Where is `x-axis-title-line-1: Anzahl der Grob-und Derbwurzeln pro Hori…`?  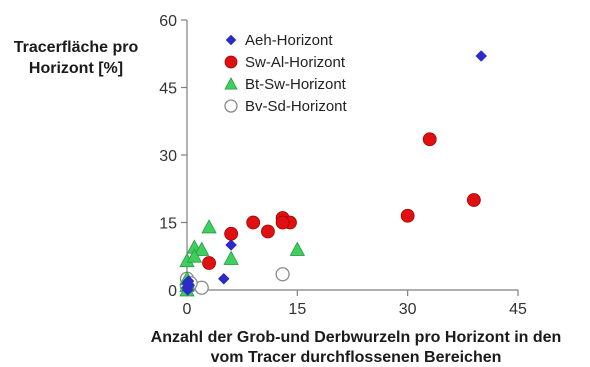 x-axis-title-line-1: Anzahl der Grob-und Derbwurzeln pro Hori… is located at coordinates (356, 337).